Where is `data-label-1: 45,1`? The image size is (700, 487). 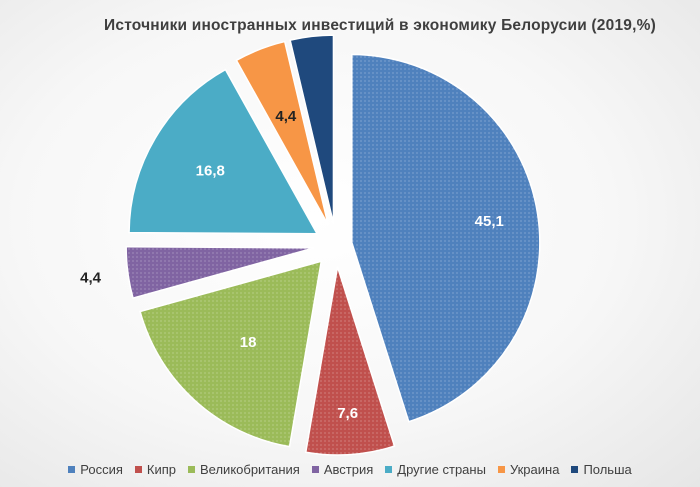 data-label-1: 45,1 is located at coordinates (489, 221).